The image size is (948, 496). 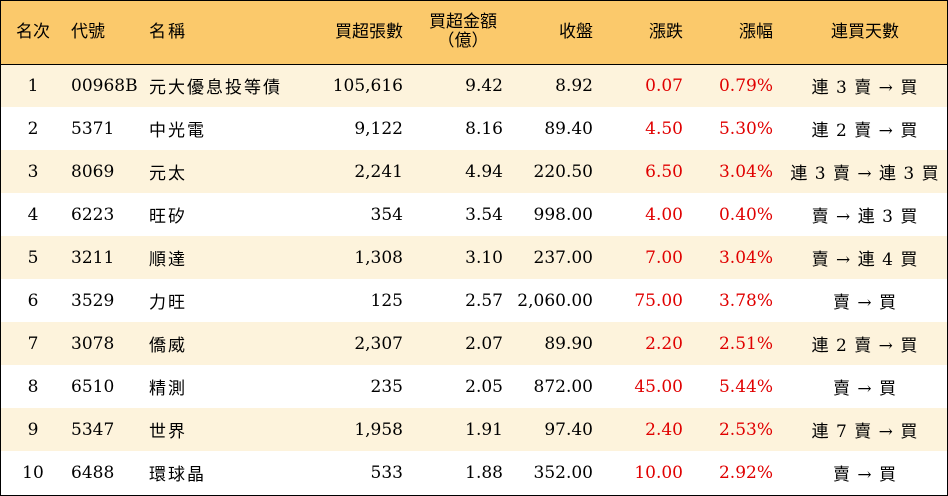 I want to click on header-net-lots: 買超張數, so click(x=369, y=31).